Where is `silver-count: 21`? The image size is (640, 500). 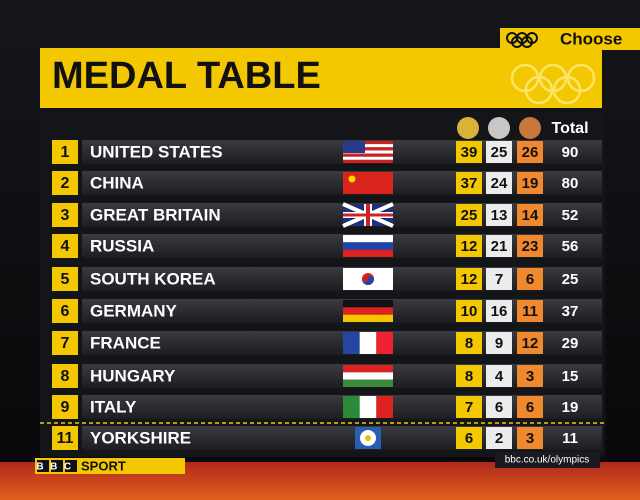 silver-count: 21 is located at coordinates (499, 246).